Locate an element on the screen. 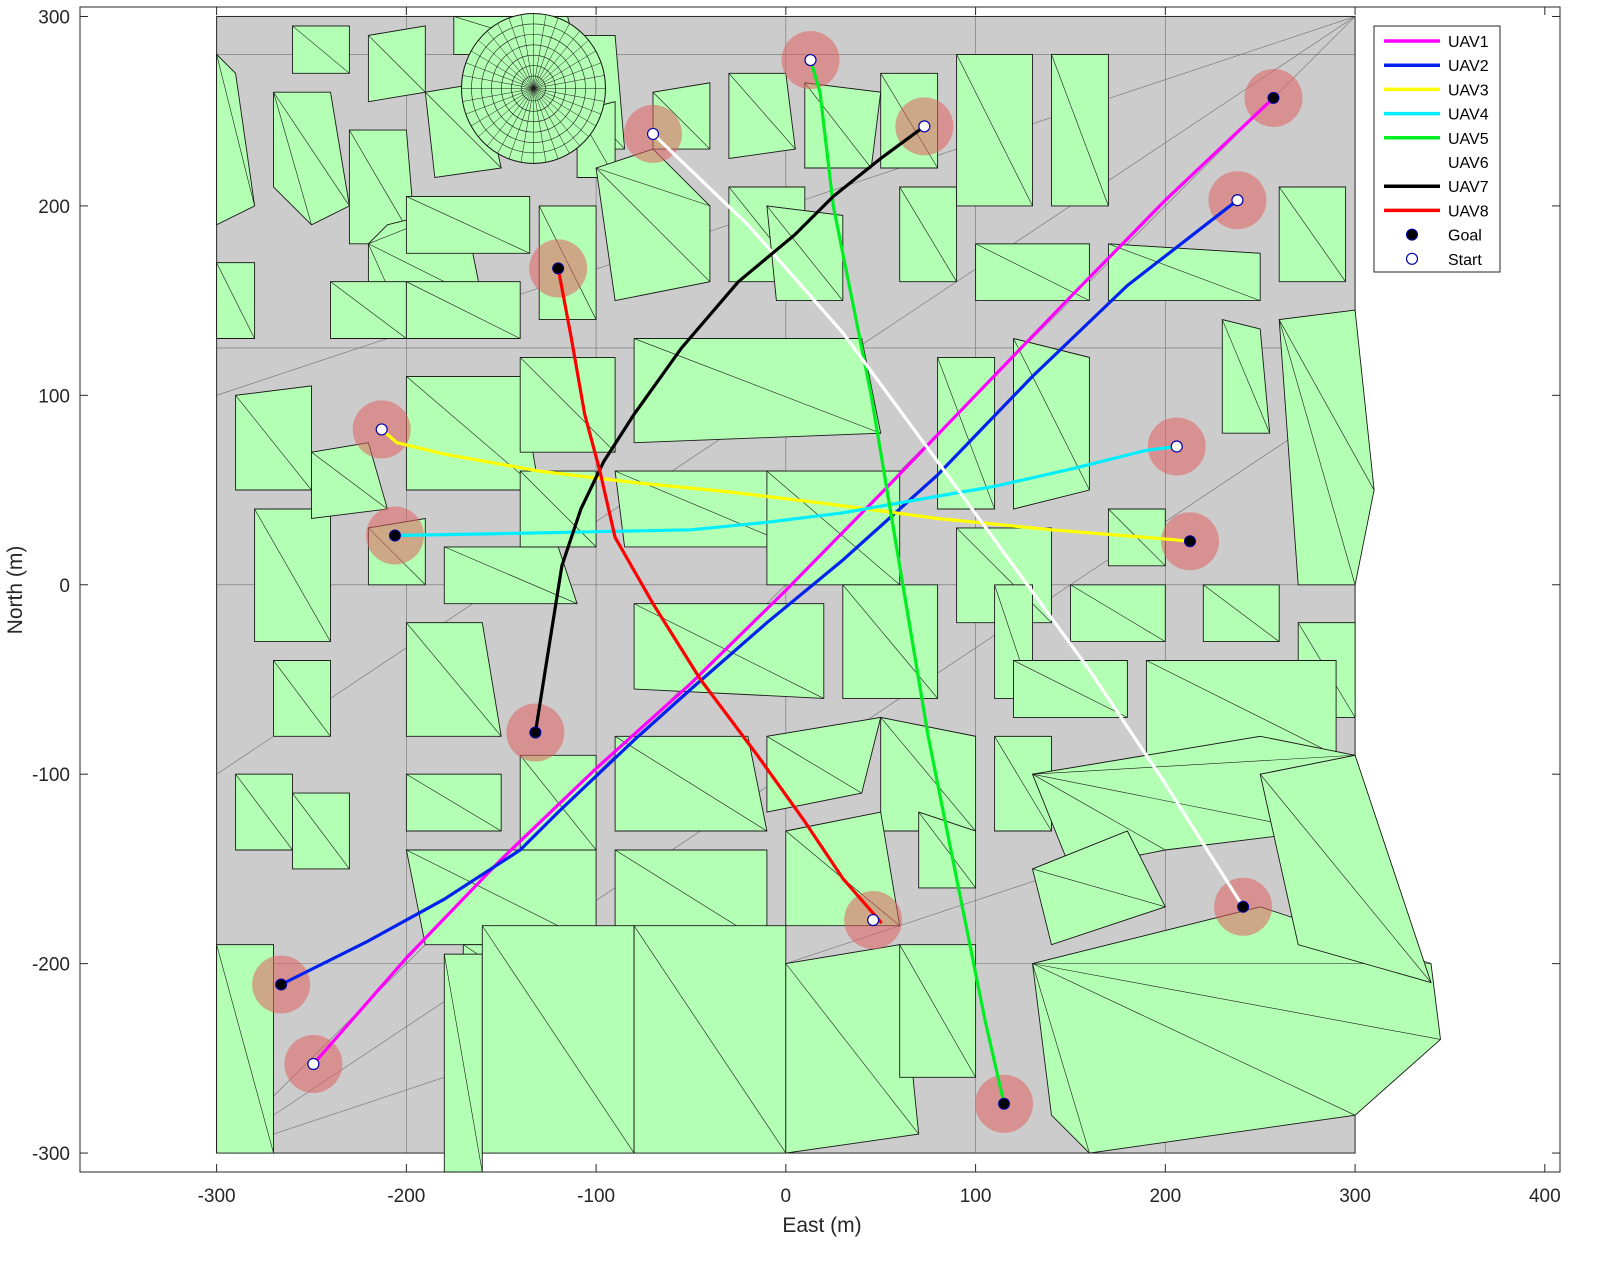 The width and height of the screenshot is (1611, 1273). x-tick-label: 0 is located at coordinates (786, 1196).